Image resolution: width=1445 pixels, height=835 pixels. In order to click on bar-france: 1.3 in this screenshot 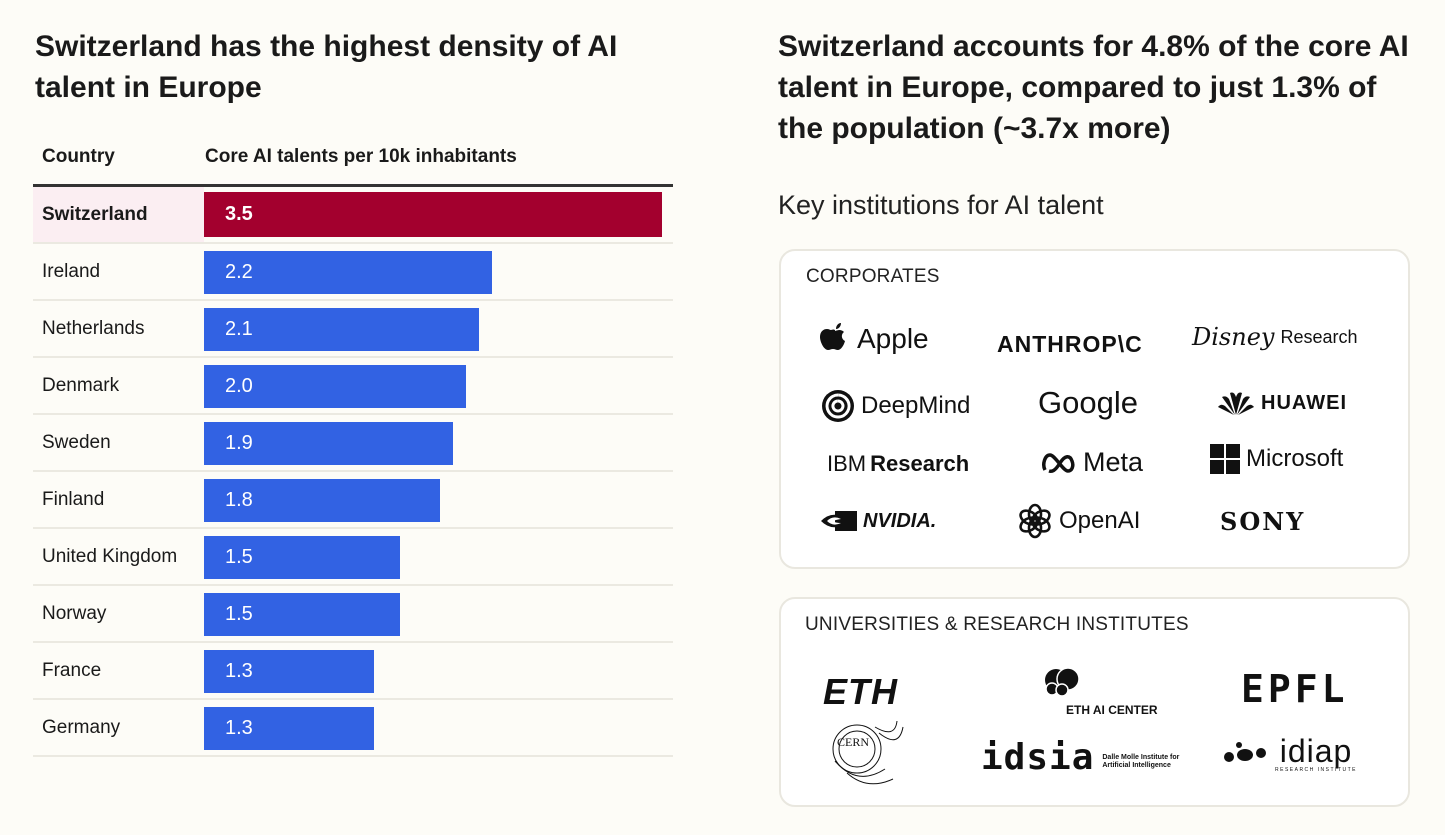, I will do `click(289, 671)`.